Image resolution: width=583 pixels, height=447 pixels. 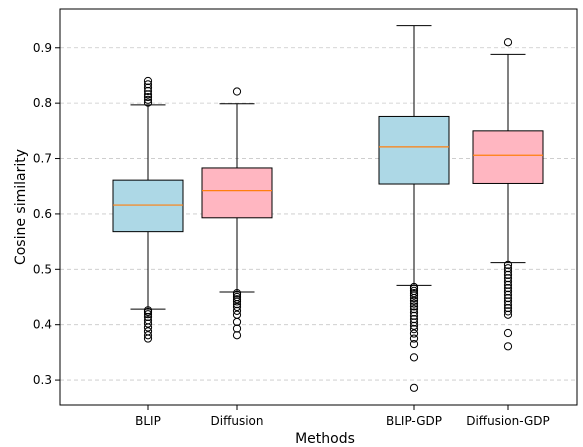 I want to click on y-tick-label: 0.9, so click(x=42, y=48).